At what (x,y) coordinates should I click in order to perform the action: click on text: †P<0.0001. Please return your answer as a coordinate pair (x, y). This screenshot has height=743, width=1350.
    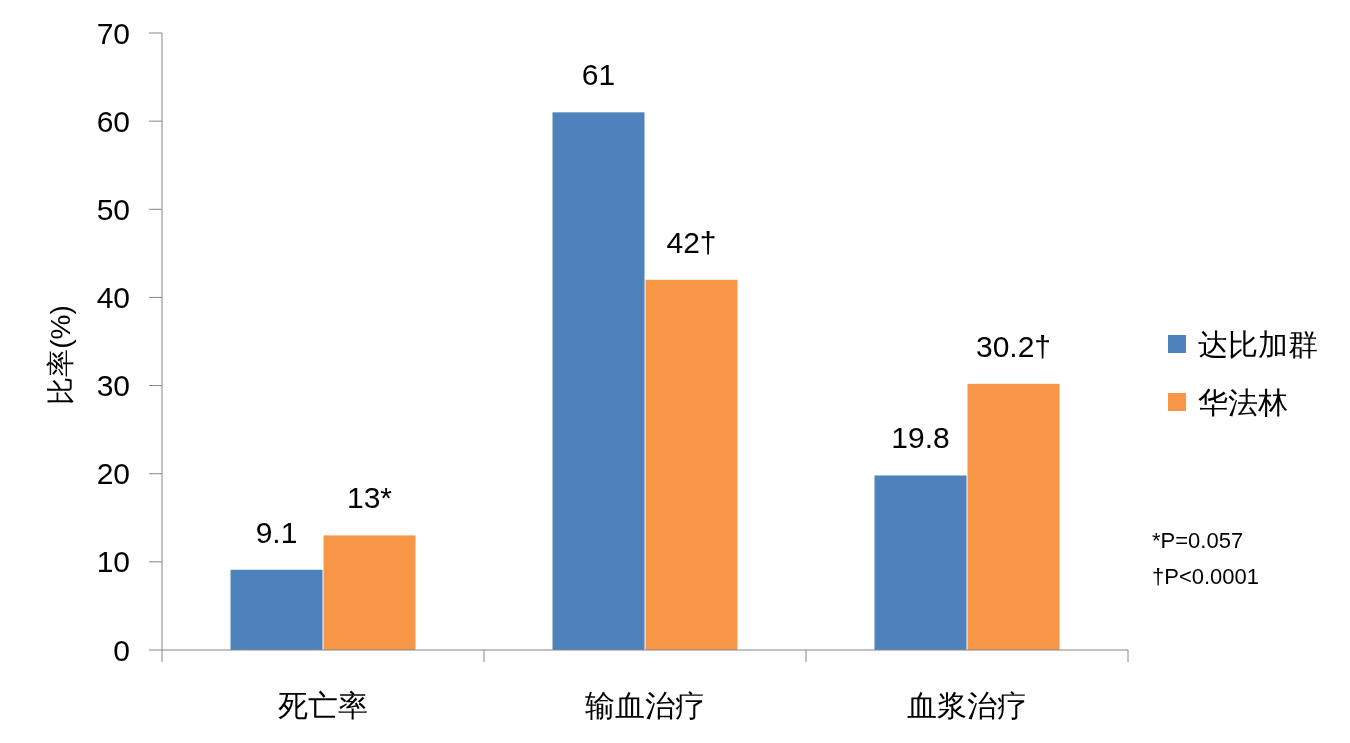
    Looking at the image, I should click on (1206, 576).